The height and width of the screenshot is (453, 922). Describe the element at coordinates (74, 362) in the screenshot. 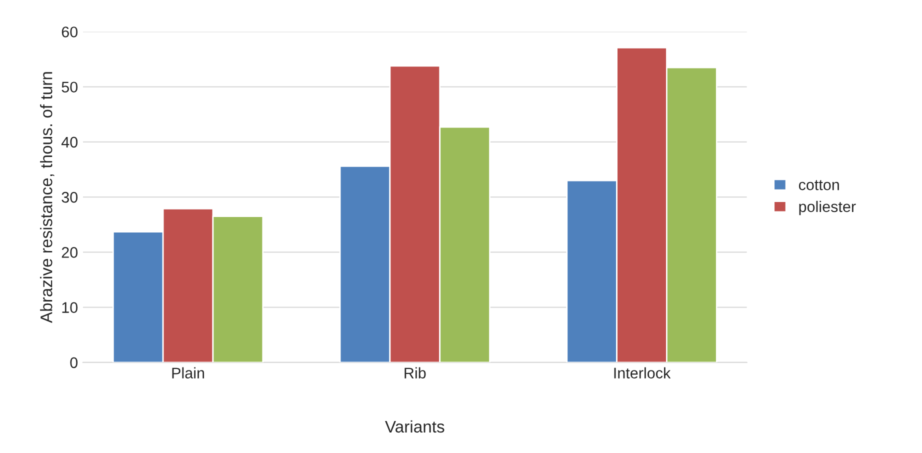

I see `y-tick-label: 0` at that location.